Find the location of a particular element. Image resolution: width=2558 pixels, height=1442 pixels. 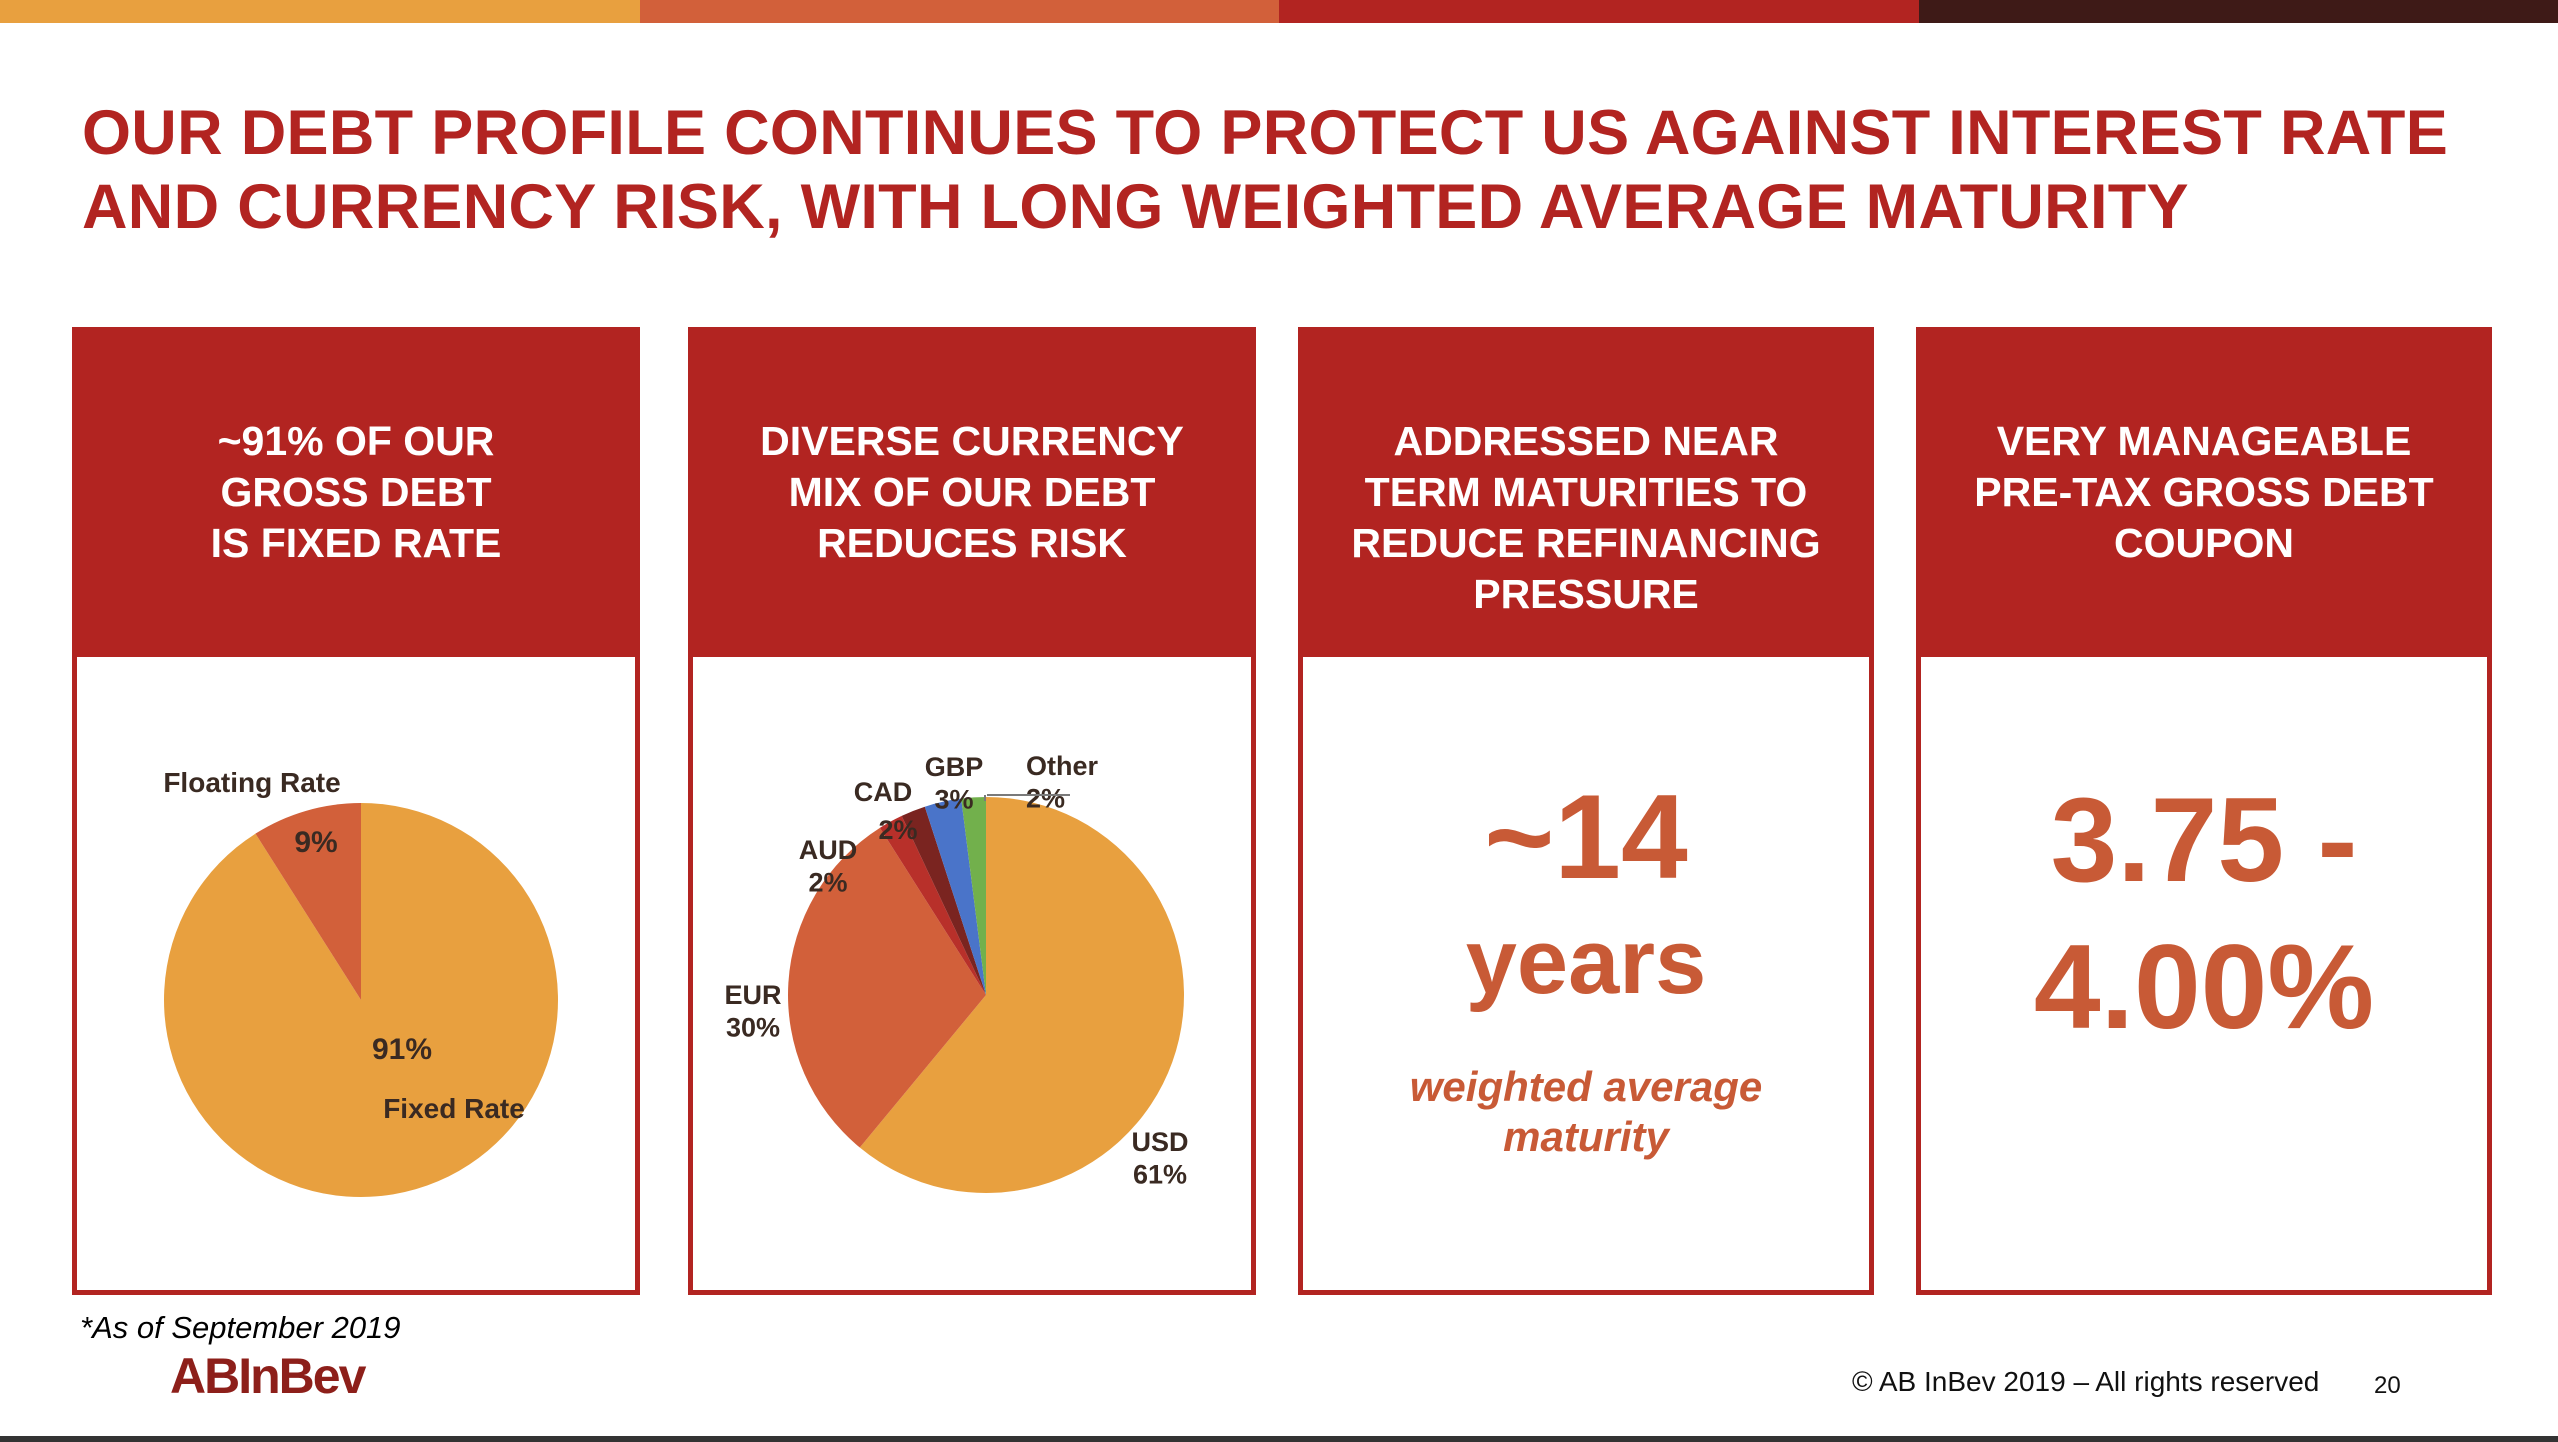

aud-label-line: 2% is located at coordinates (827, 882).